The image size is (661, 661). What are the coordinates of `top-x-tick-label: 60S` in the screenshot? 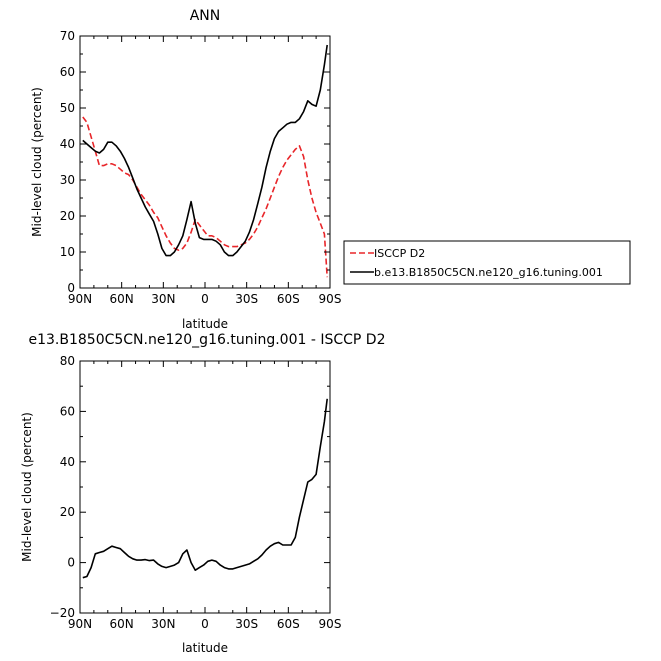 It's located at (288, 299).